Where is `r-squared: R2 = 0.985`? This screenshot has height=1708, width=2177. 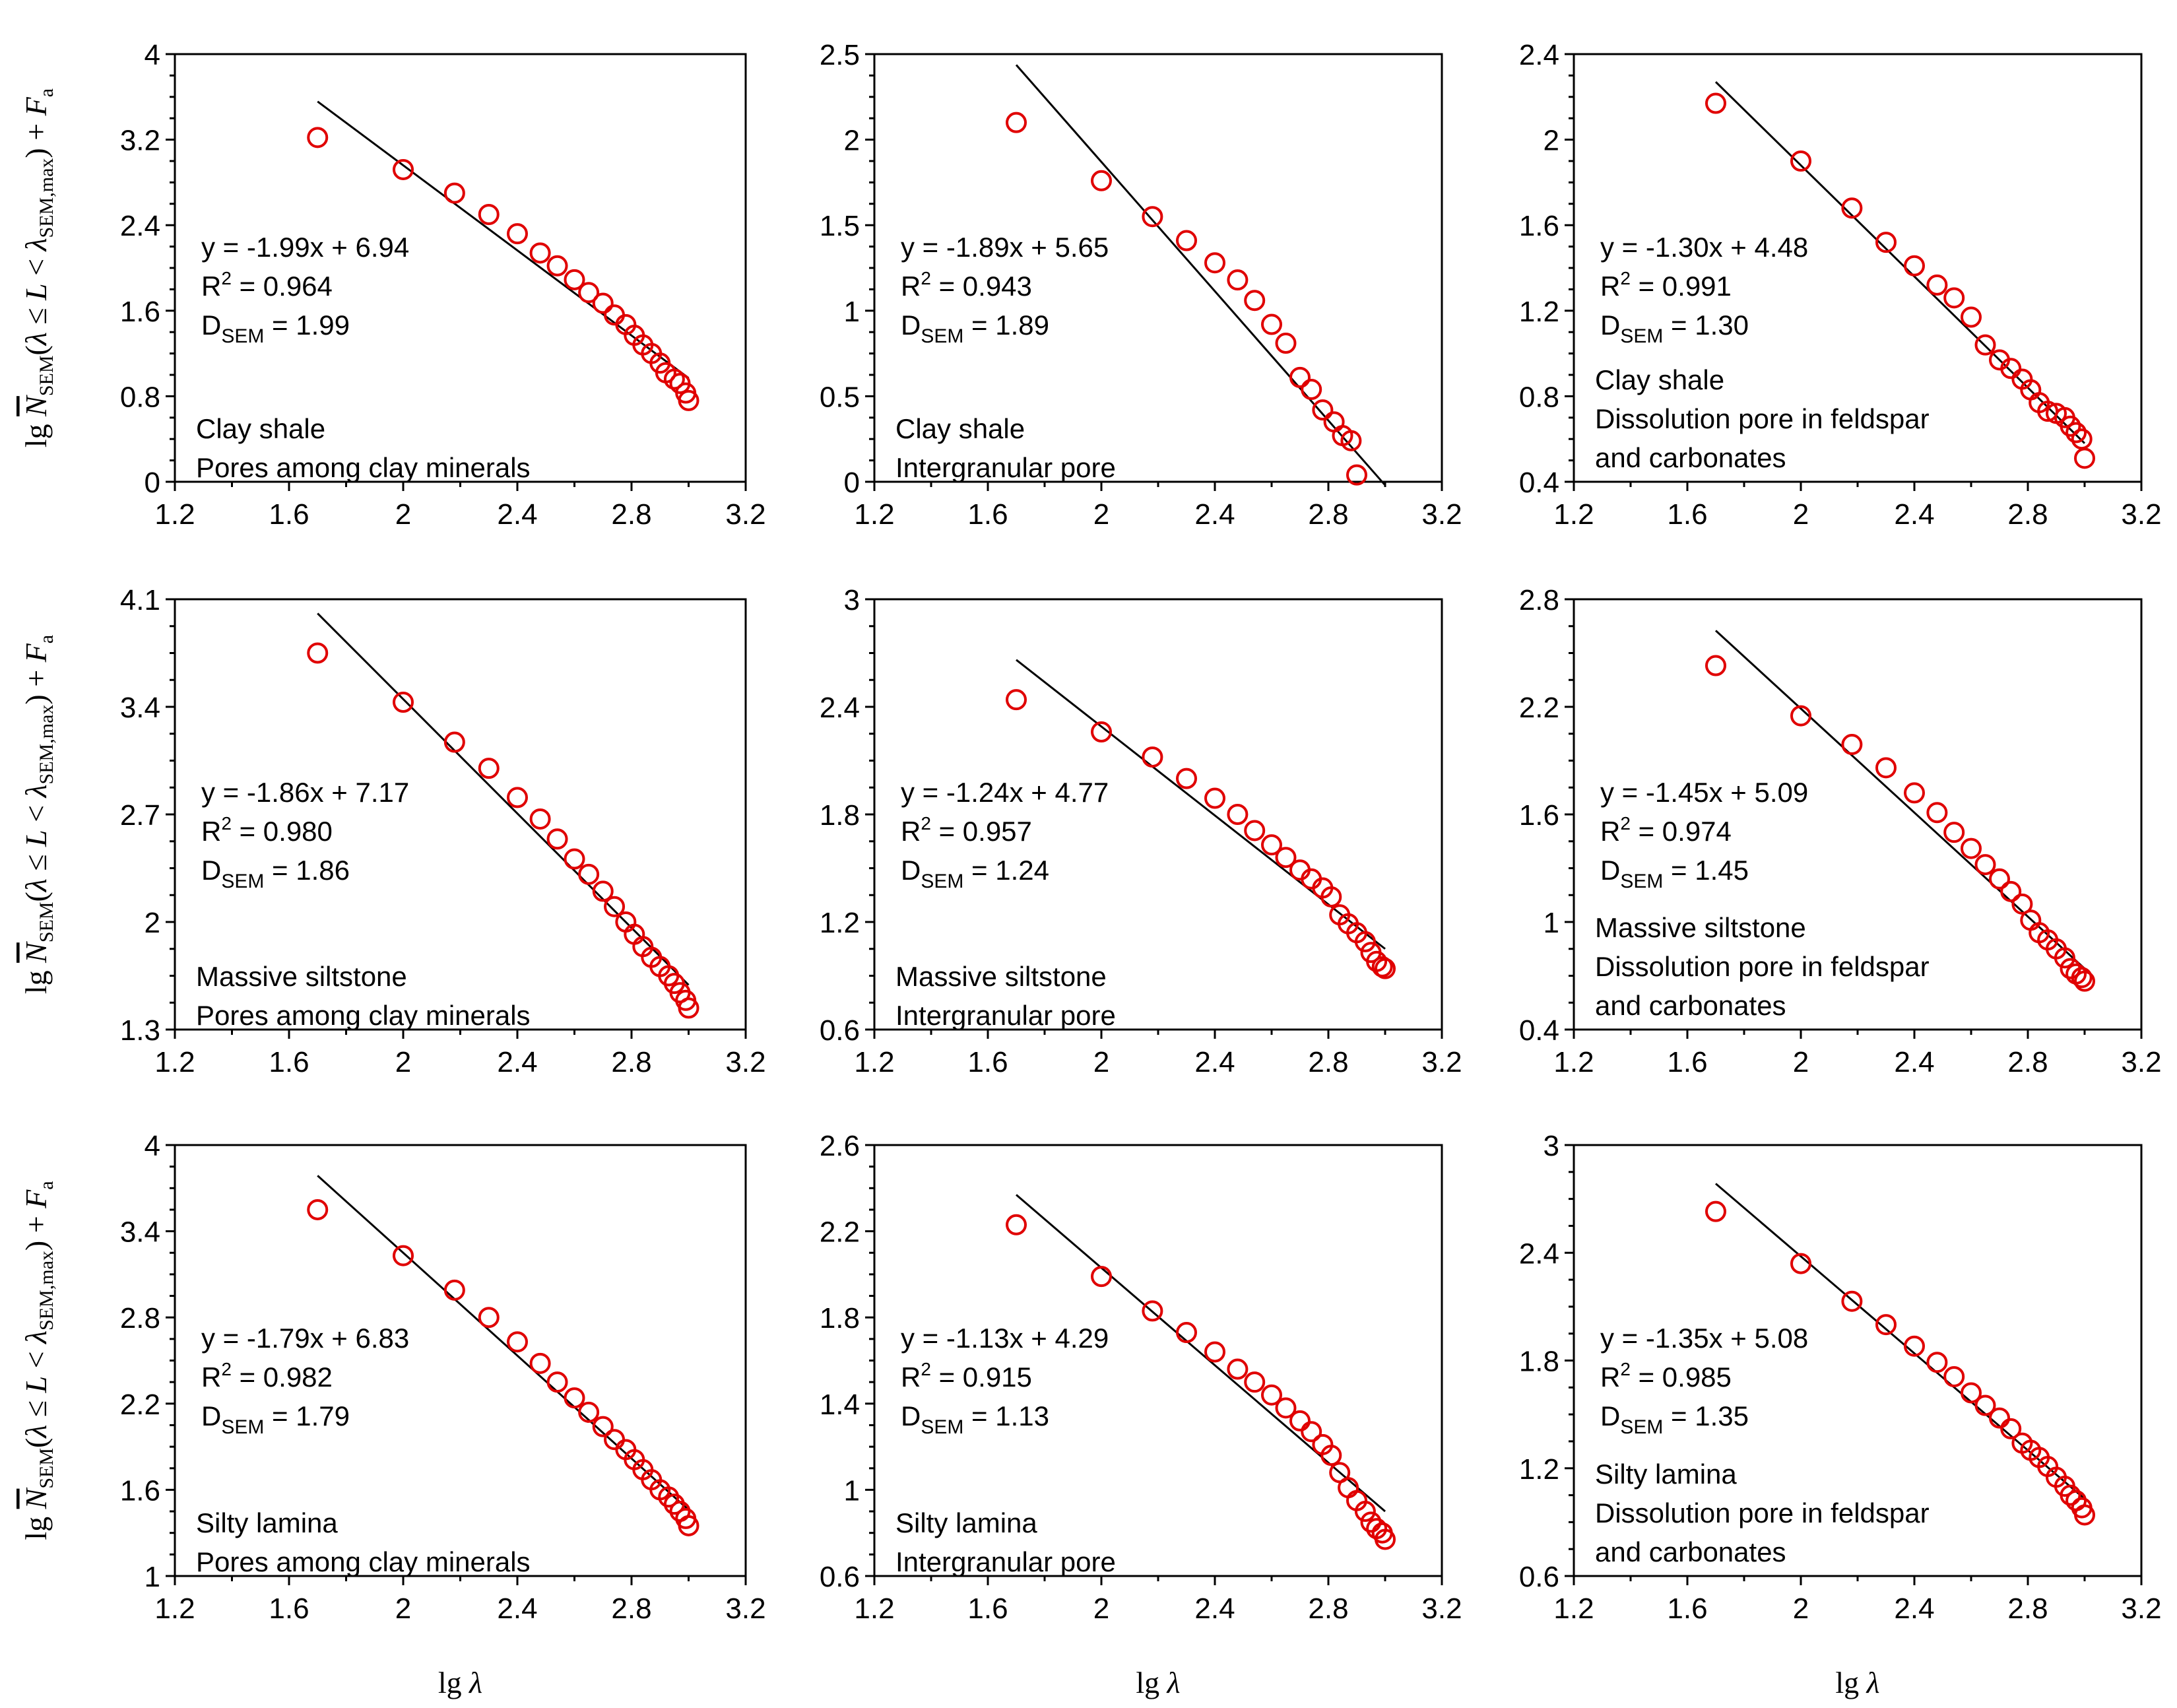 r-squared: R2 = 0.985 is located at coordinates (1666, 1376).